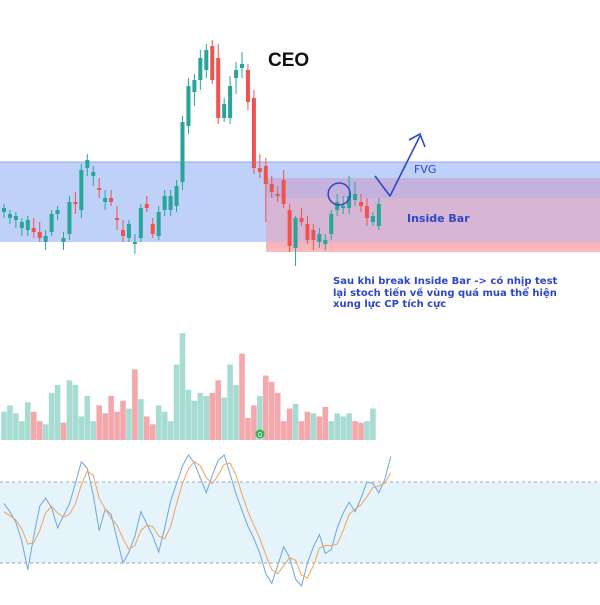 This screenshot has width=600, height=605. I want to click on fvg-label: FVG, so click(425, 169).